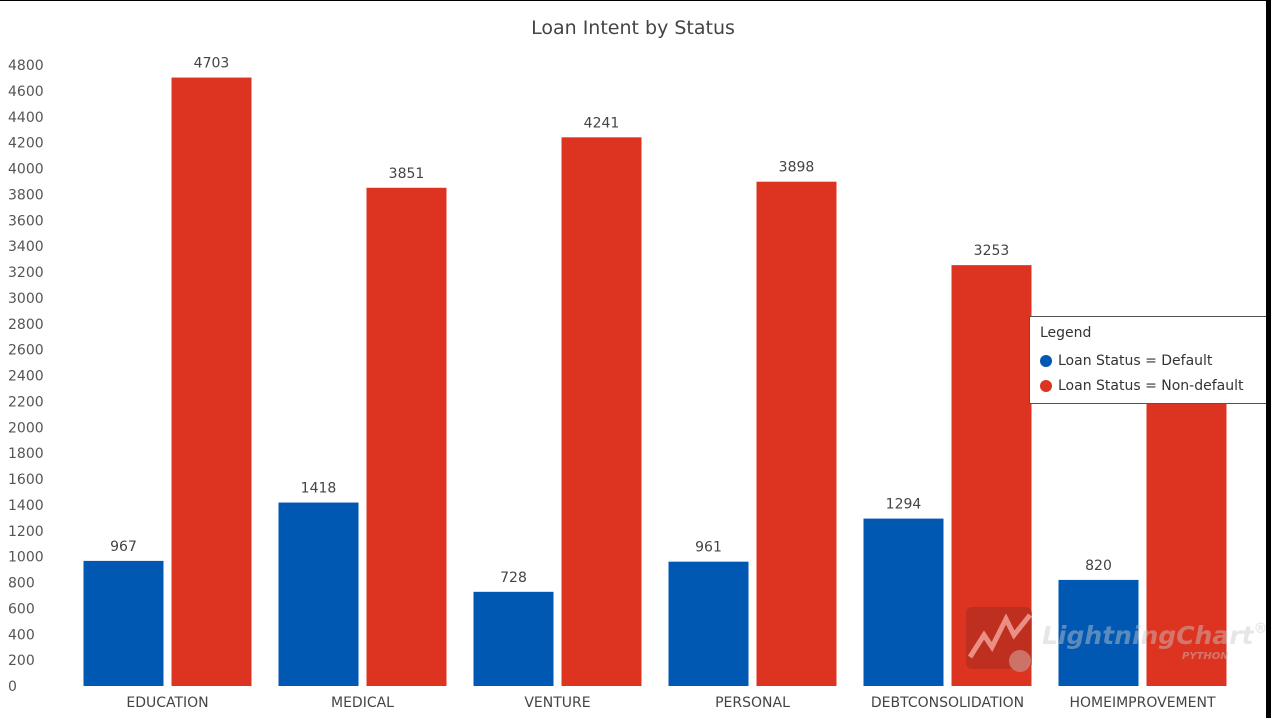 The image size is (1271, 718). What do you see at coordinates (1143, 703) in the screenshot?
I see `x-tick-label: HOMEIMPROVEMENT` at bounding box center [1143, 703].